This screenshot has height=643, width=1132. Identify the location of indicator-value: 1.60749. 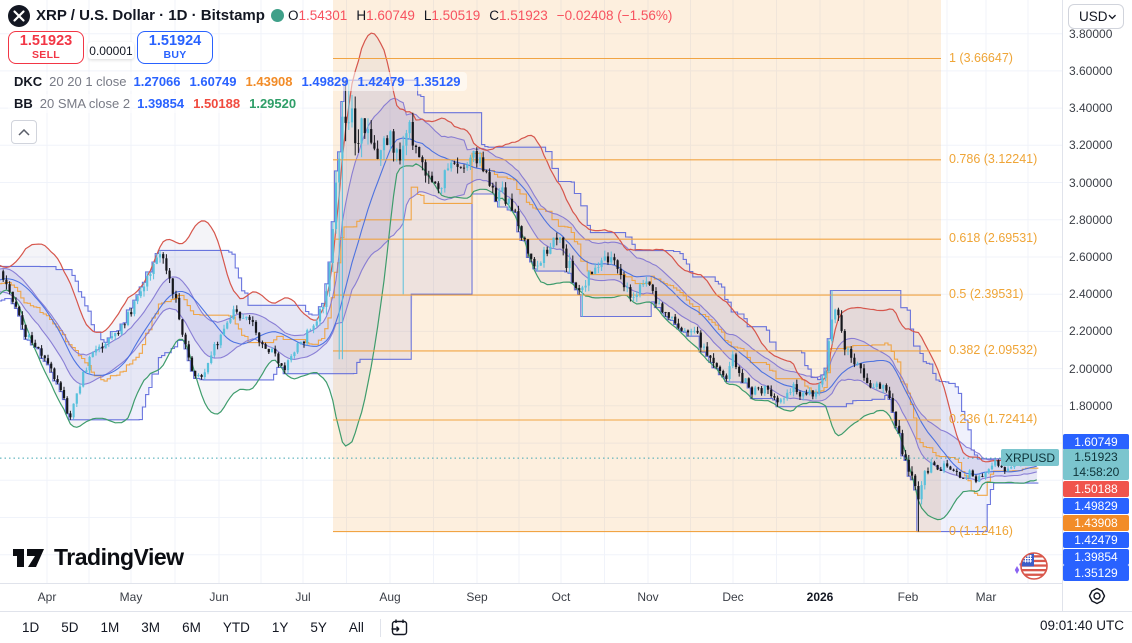
(213, 81).